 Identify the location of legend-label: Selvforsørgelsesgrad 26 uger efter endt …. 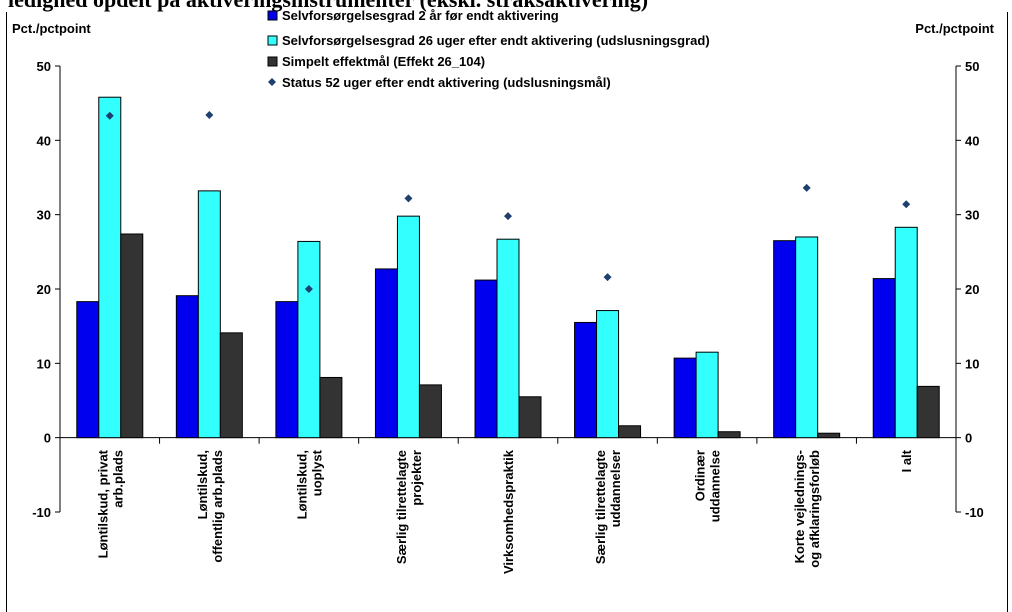
(496, 40).